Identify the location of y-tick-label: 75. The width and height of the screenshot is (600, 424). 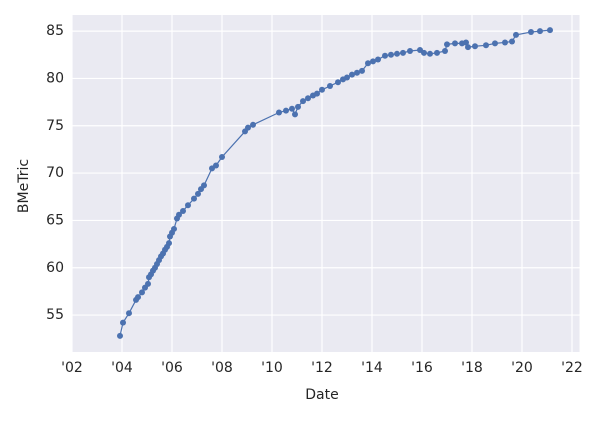
(55, 126).